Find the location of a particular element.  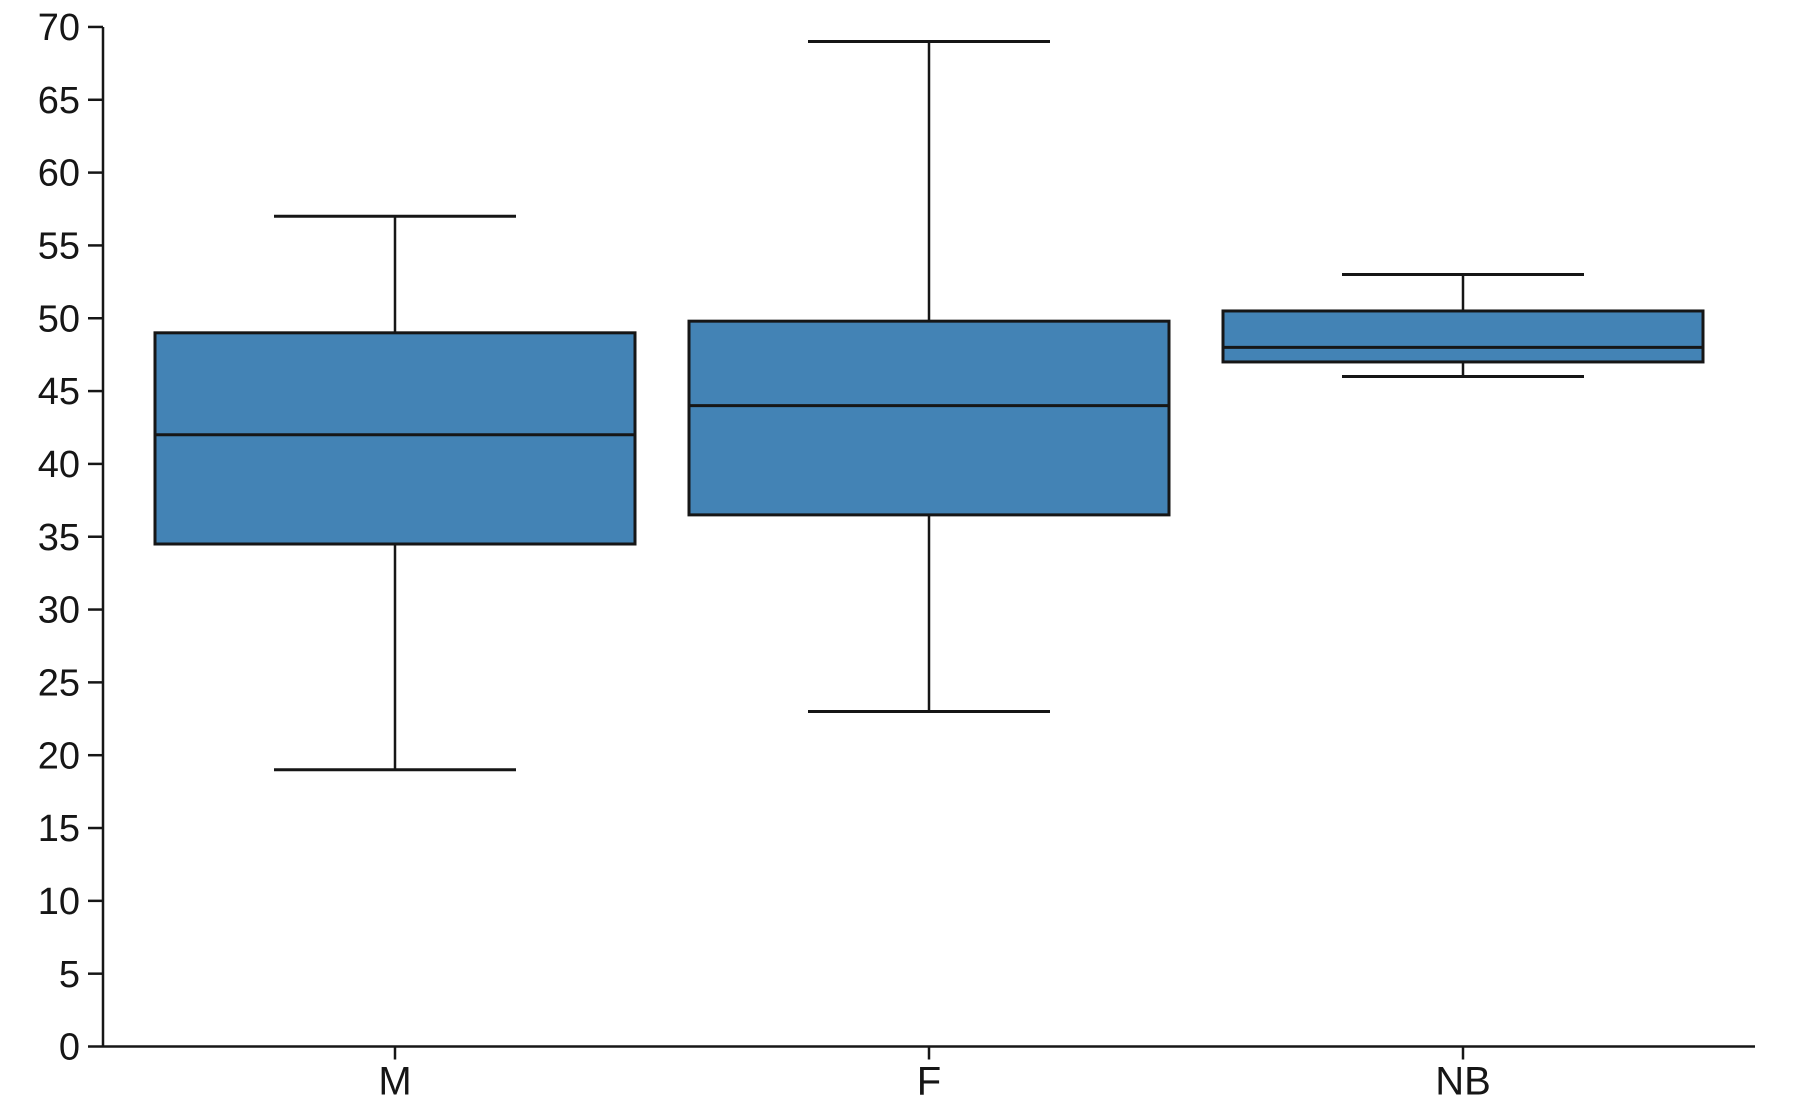

y-tick-label: 40 is located at coordinates (59, 465).